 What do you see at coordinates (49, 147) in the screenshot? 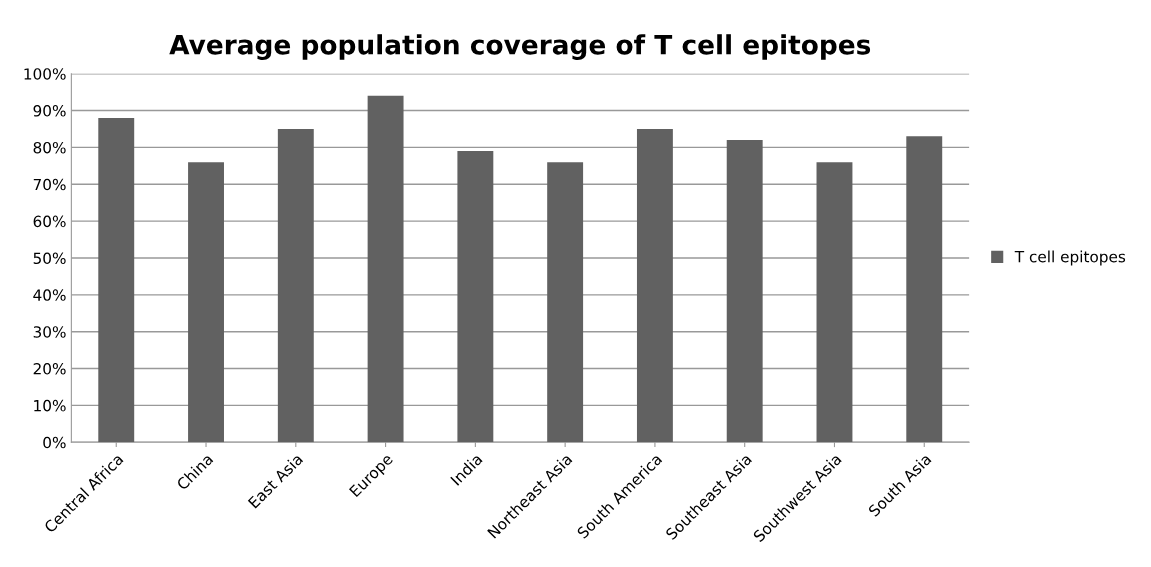
I see `y-tick-label: 80%` at bounding box center [49, 147].